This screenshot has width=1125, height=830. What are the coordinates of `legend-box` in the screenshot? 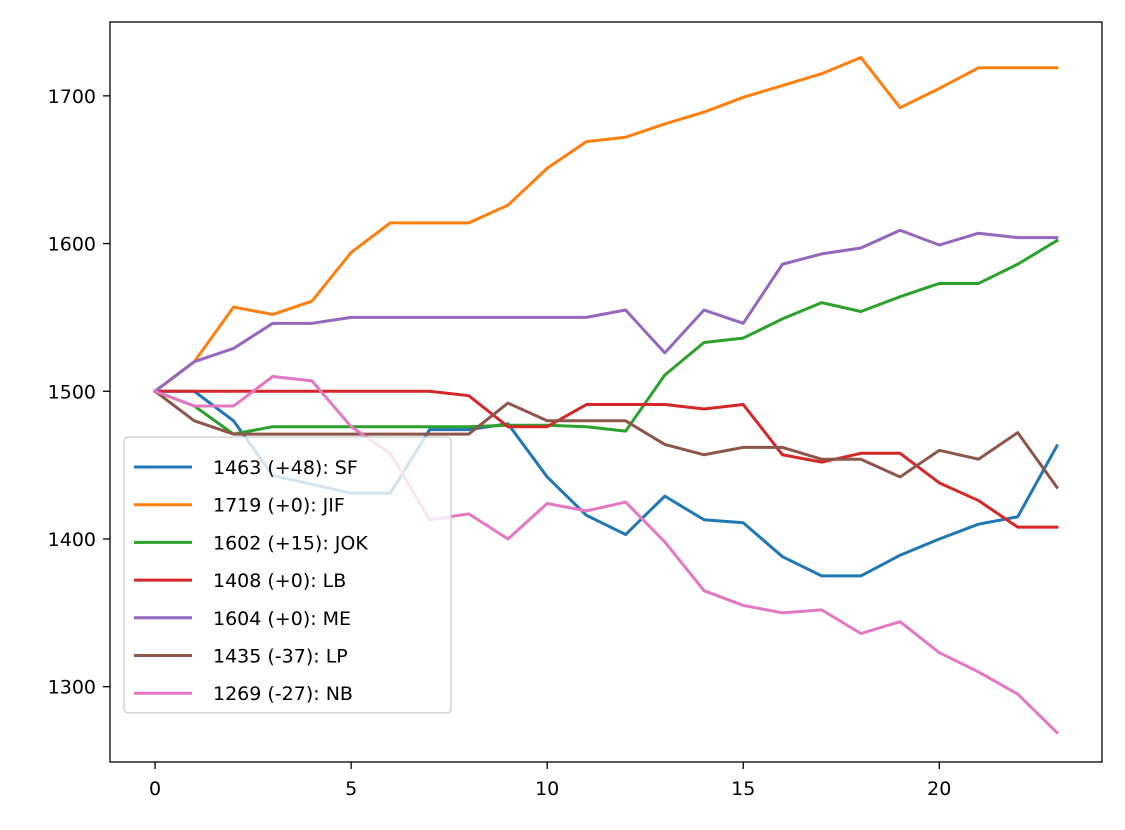 It's located at (287, 575).